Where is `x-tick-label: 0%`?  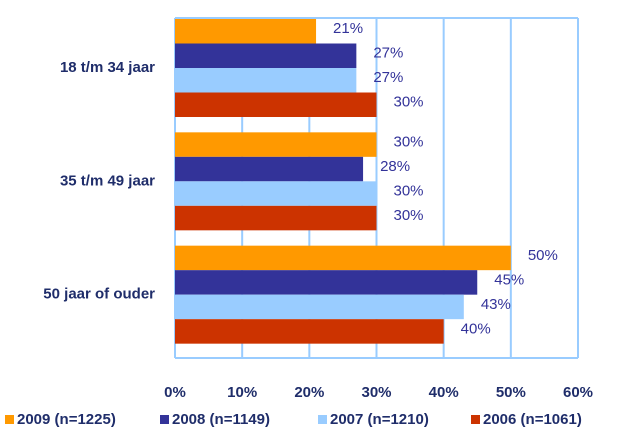
x-tick-label: 0% is located at coordinates (175, 392).